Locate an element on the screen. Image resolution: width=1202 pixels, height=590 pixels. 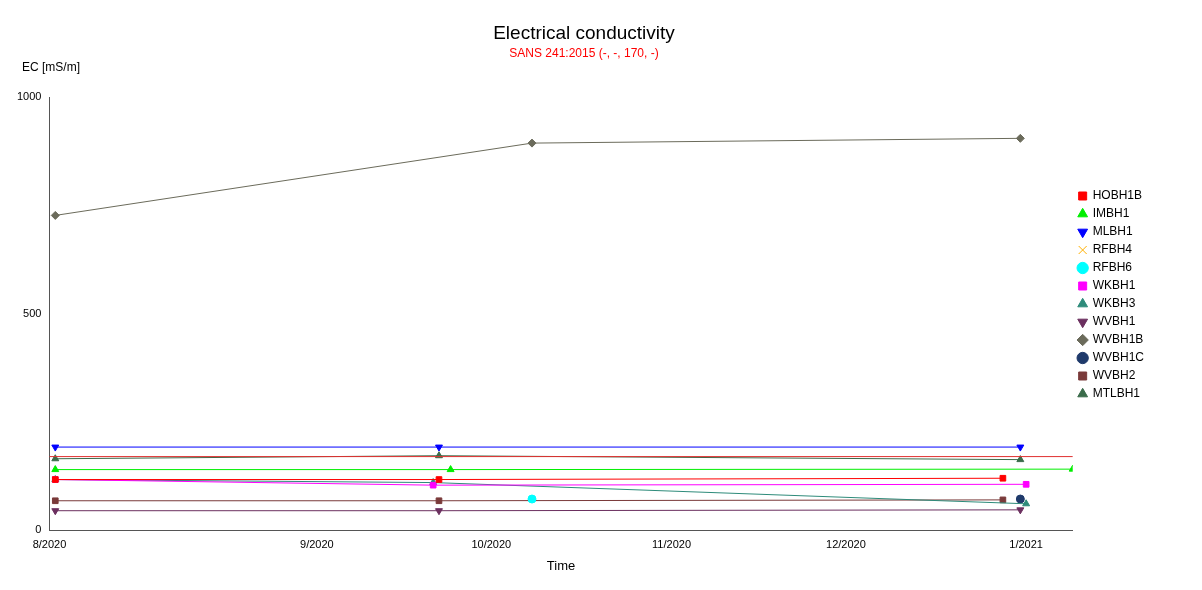
legend-label: WVBH1 is located at coordinates (1114, 321).